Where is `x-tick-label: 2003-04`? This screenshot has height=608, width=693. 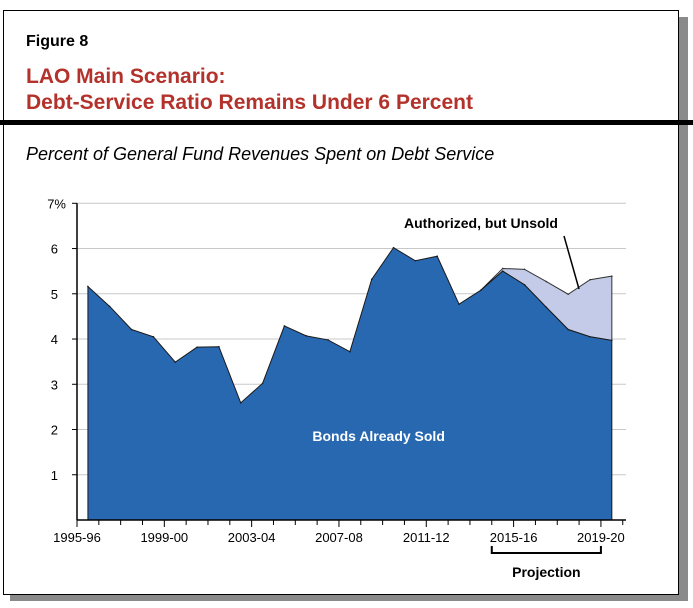
x-tick-label: 2003-04 is located at coordinates (252, 537).